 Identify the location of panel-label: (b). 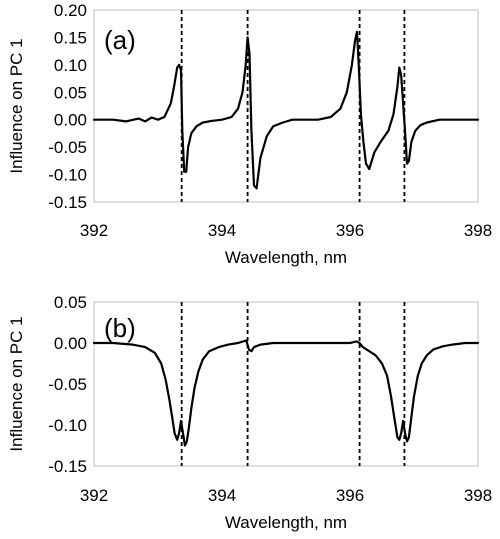
(120, 328).